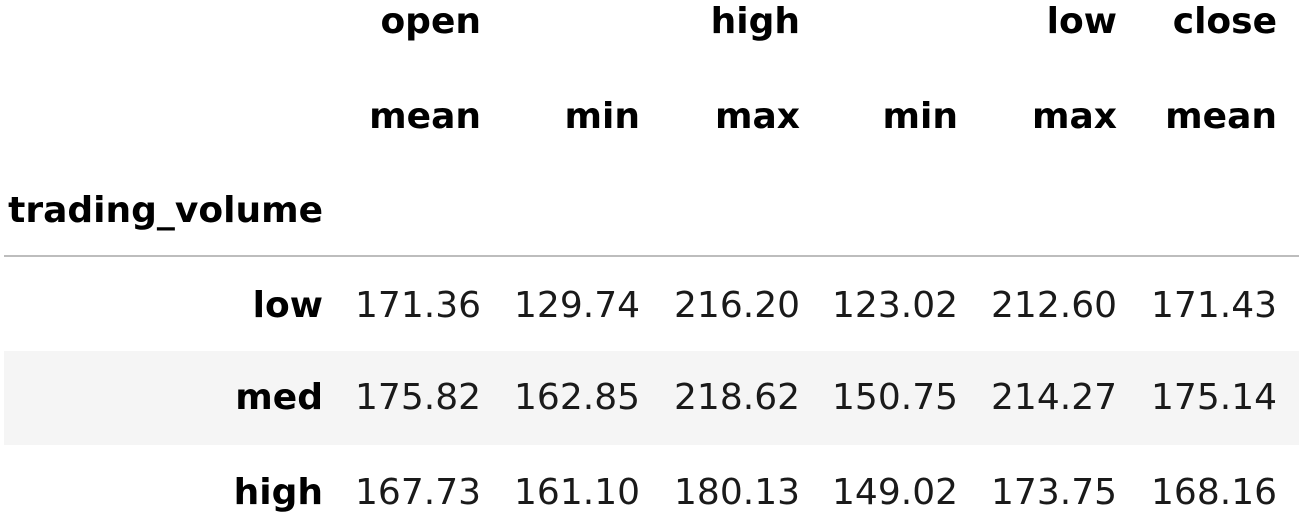 Image resolution: width=1299 pixels, height=524 pixels. I want to click on row-label: med, so click(279, 397).